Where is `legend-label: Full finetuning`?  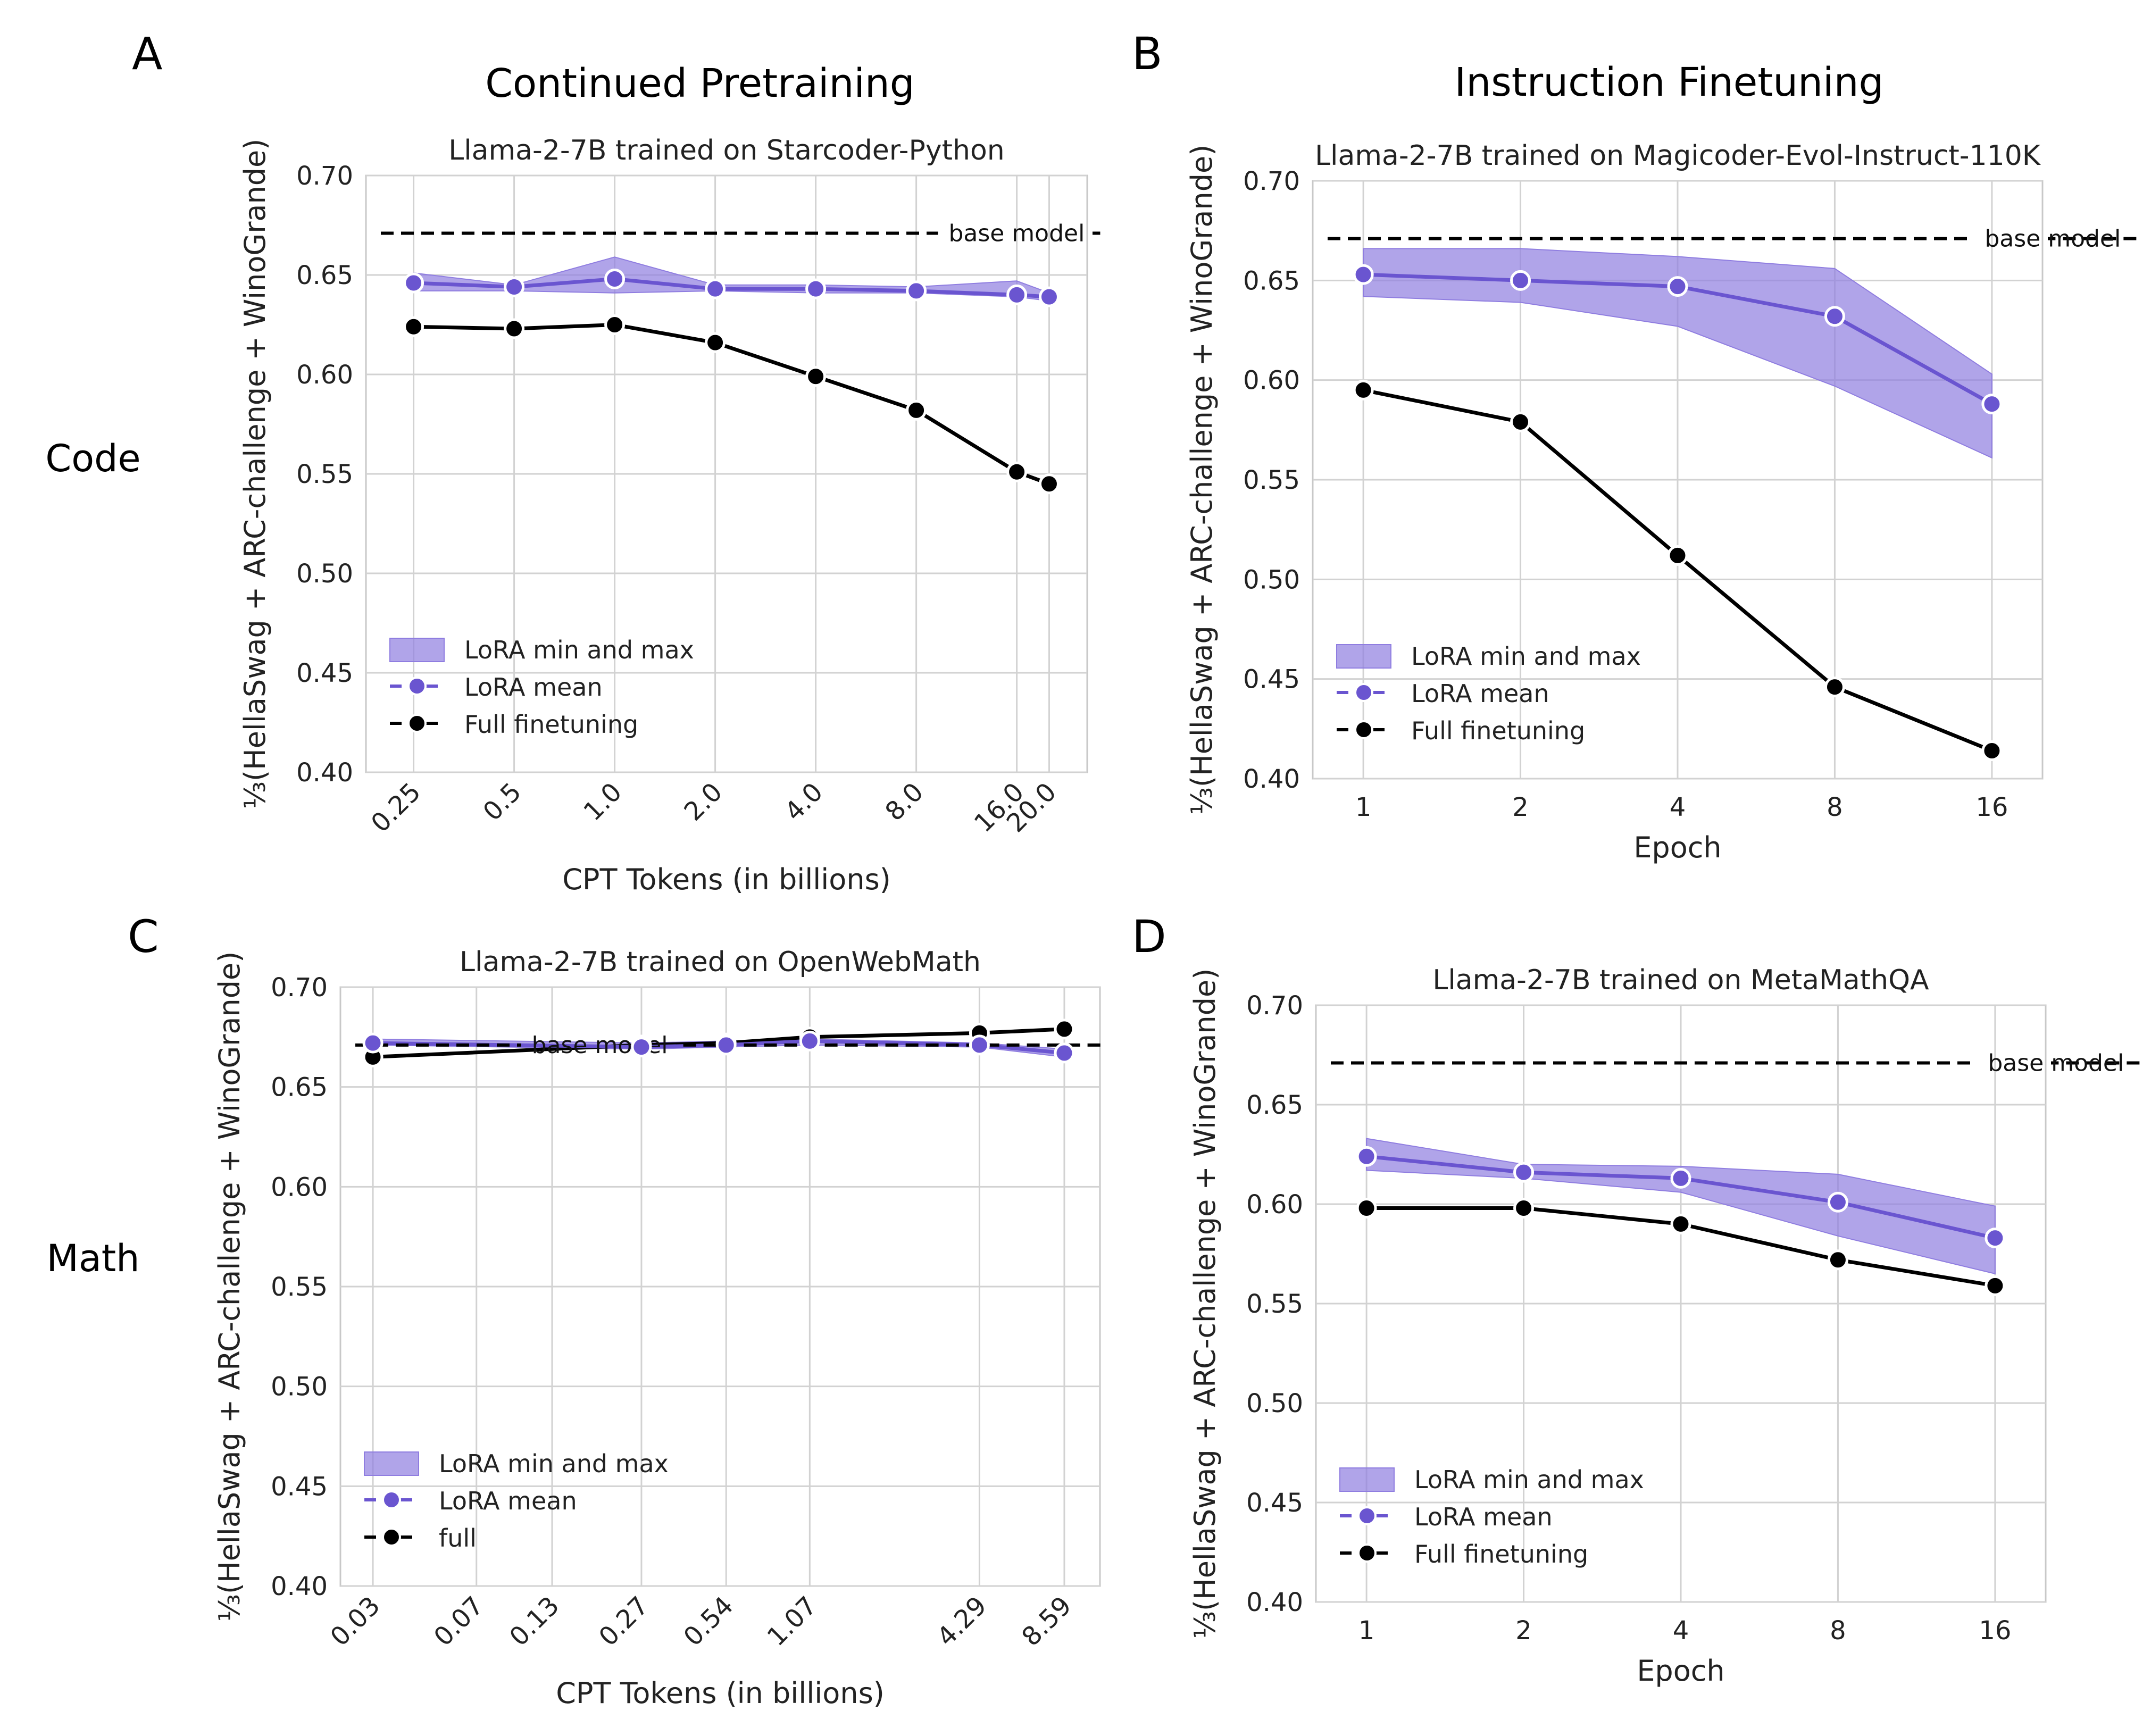
legend-label: Full finetuning is located at coordinates (1498, 730).